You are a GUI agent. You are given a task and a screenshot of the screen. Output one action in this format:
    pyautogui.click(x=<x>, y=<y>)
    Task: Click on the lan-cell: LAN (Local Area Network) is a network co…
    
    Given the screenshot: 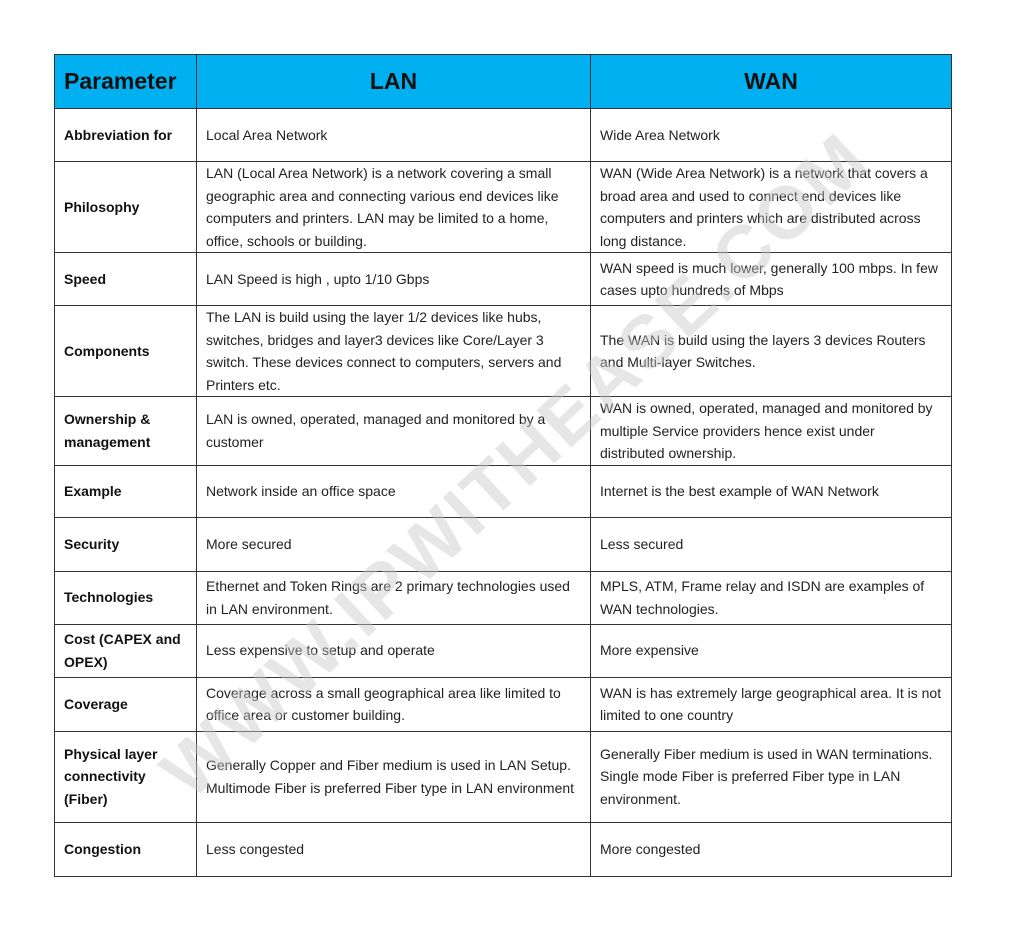 What is the action you would take?
    pyautogui.click(x=393, y=207)
    